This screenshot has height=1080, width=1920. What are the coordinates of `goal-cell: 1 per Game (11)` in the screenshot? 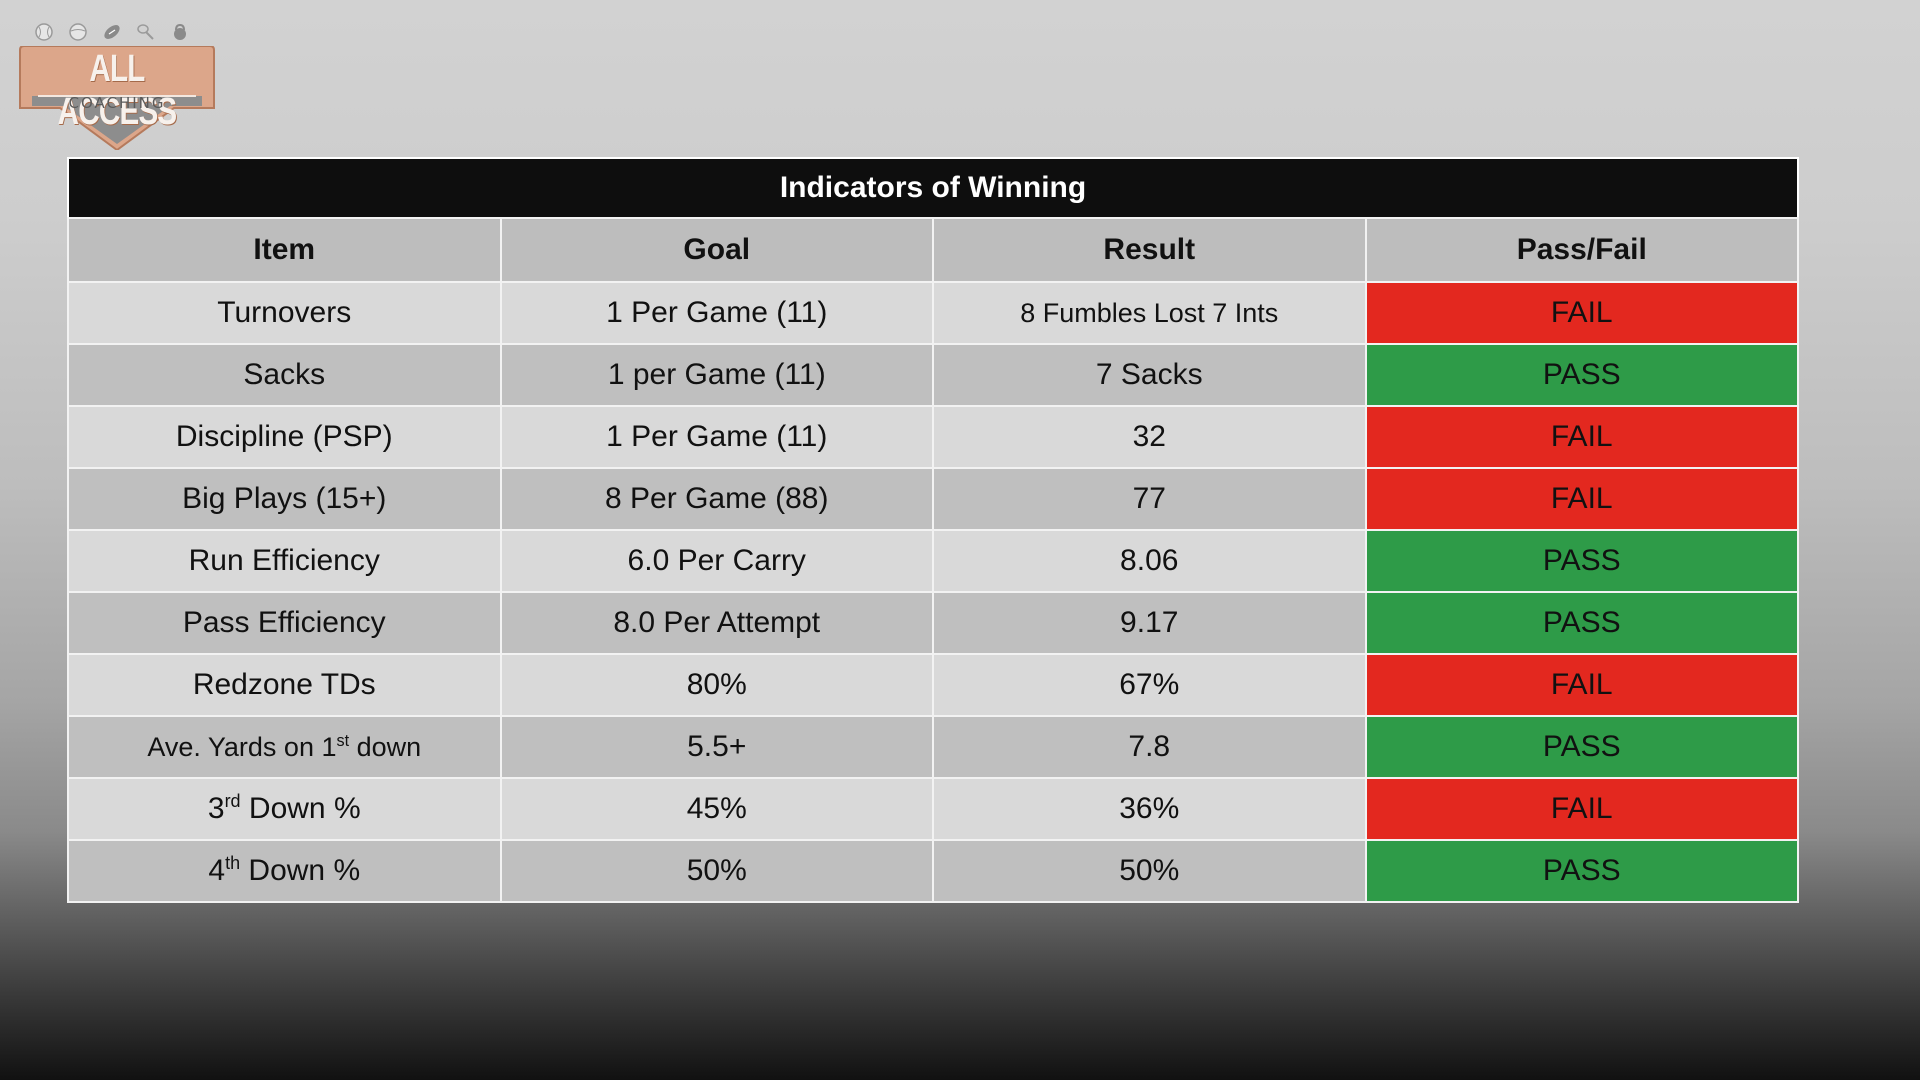 It's located at (716, 375).